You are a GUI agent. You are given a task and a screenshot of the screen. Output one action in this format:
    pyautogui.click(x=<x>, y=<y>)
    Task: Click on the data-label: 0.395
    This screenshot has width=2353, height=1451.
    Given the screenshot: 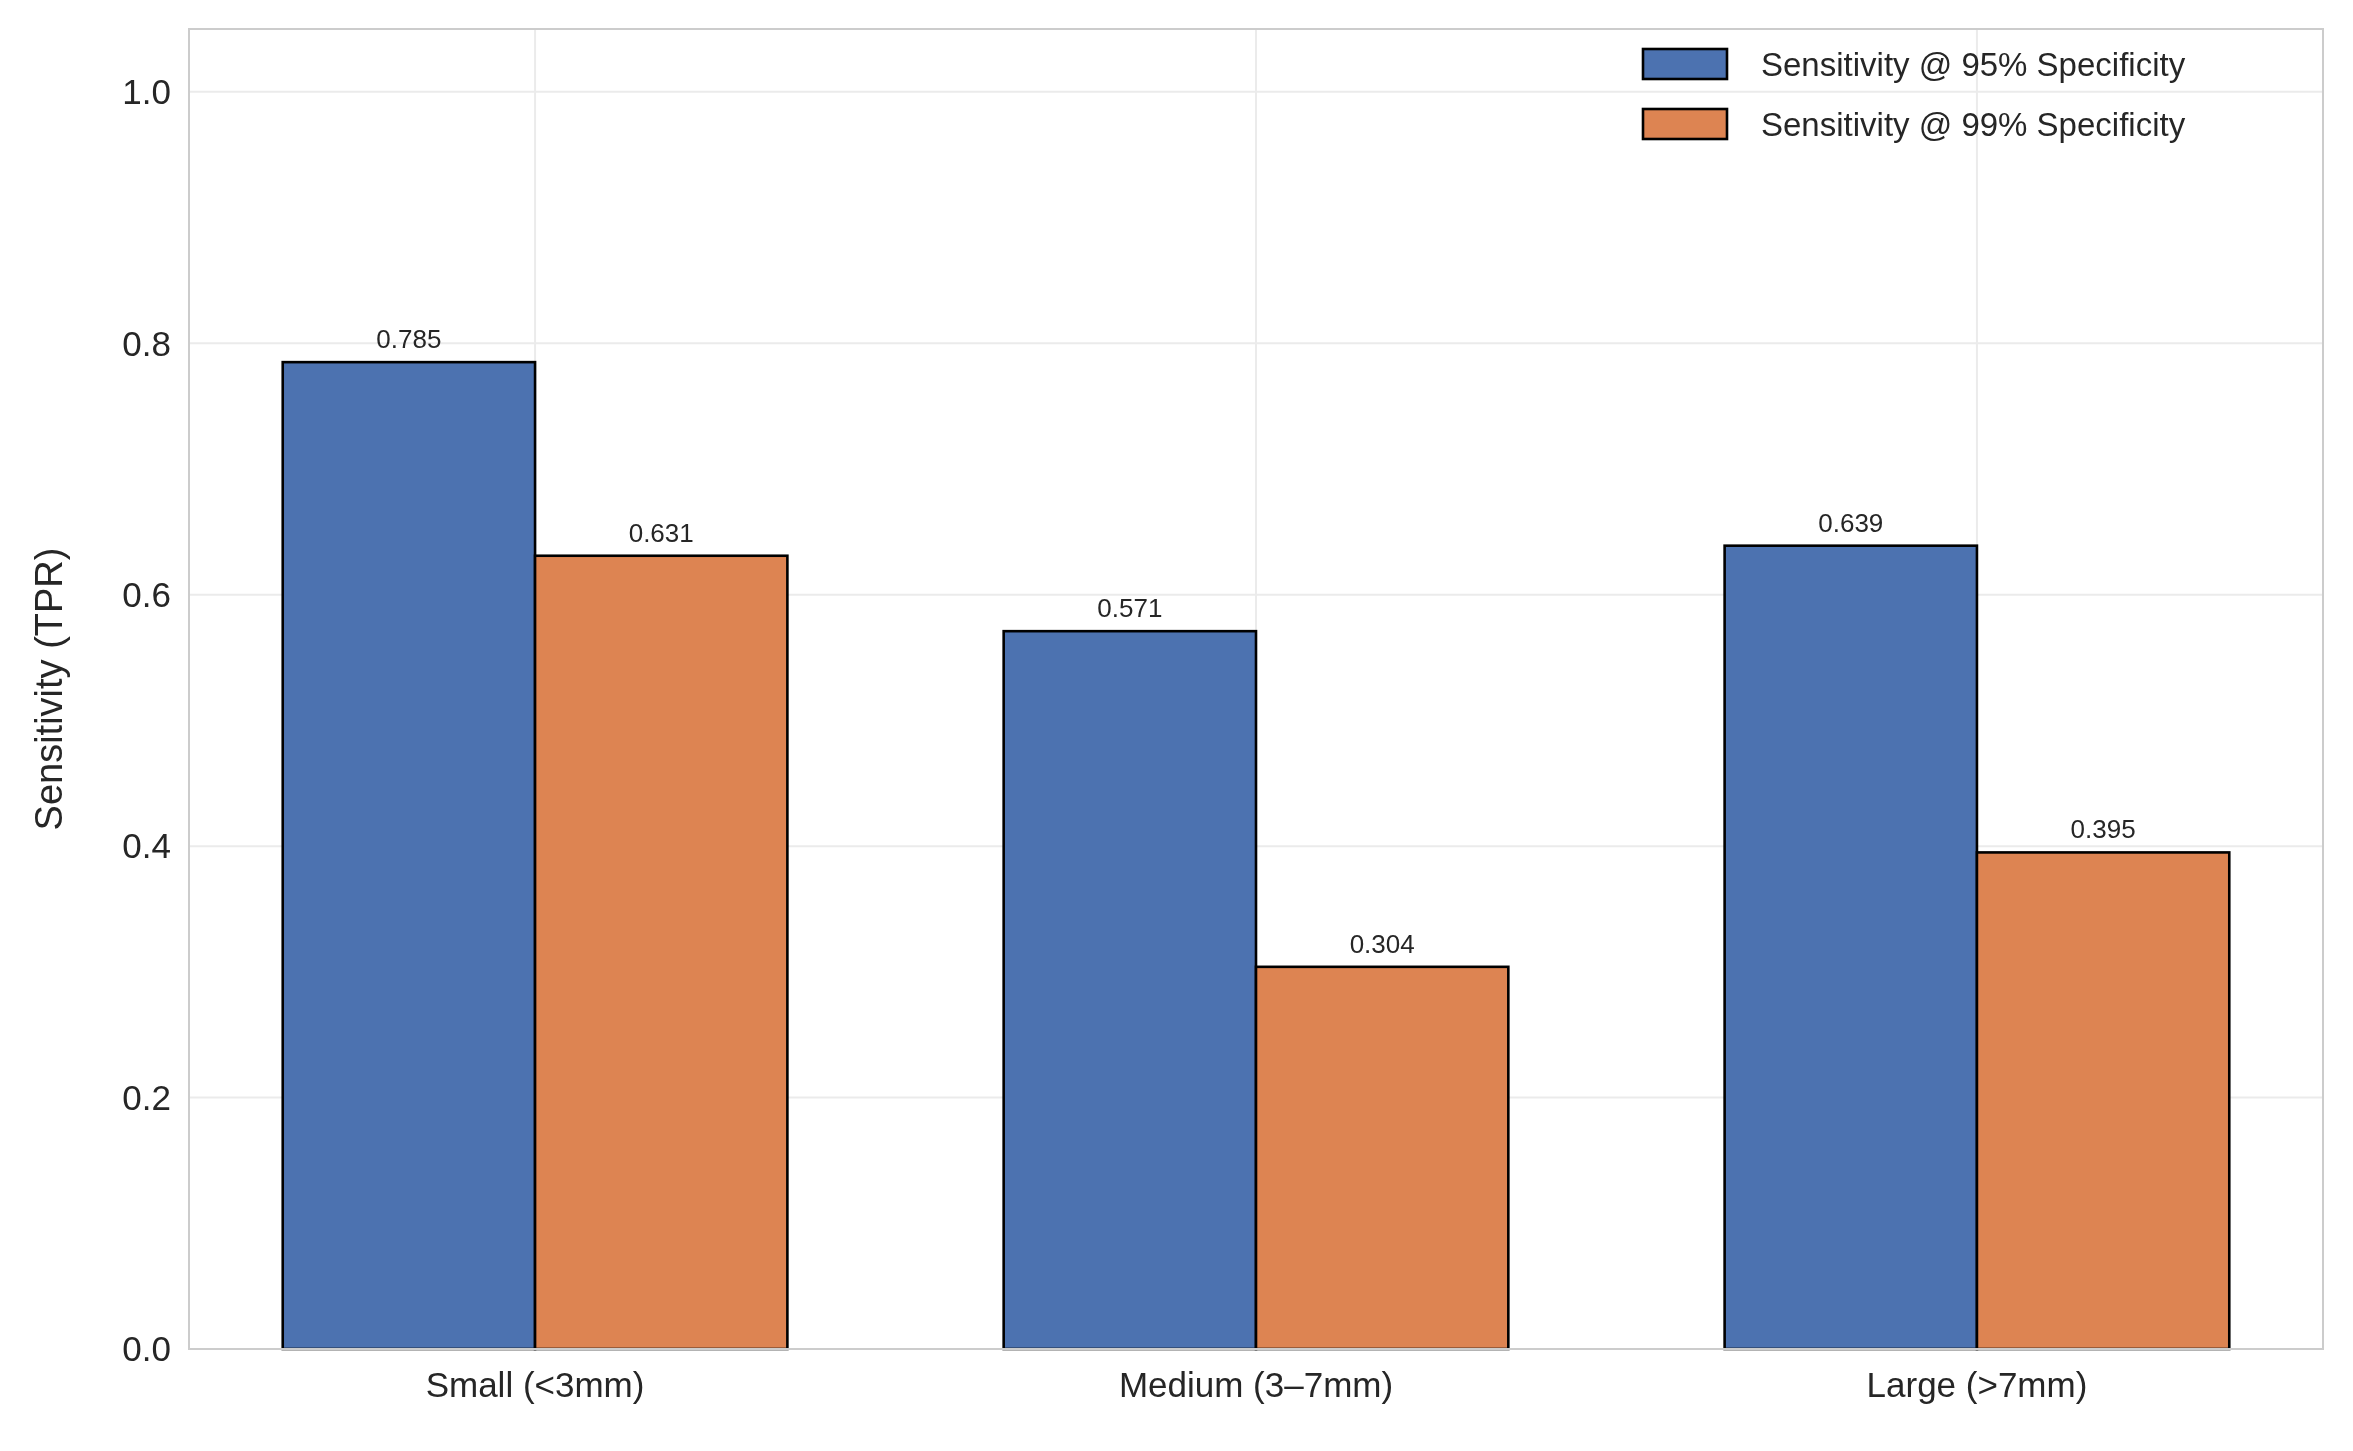 What is the action you would take?
    pyautogui.click(x=2103, y=829)
    